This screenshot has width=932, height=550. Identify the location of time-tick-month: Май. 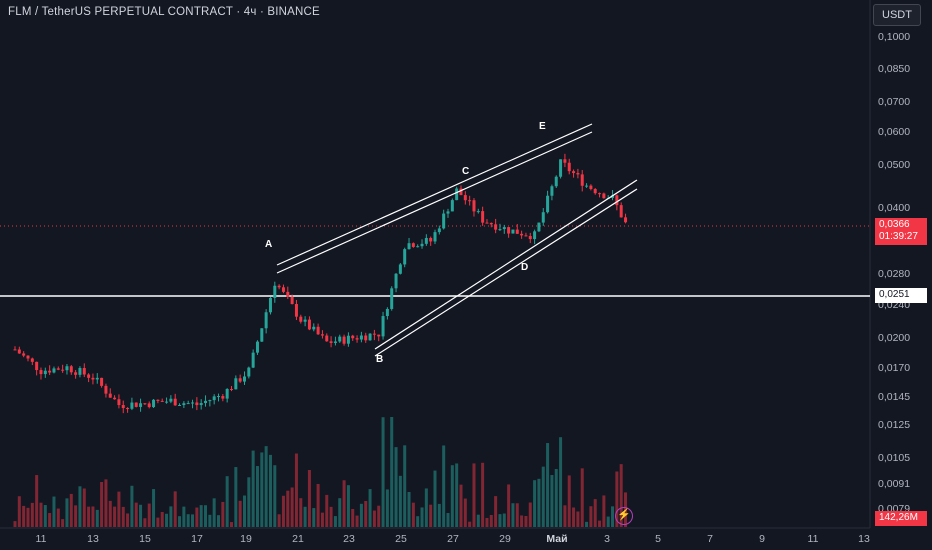
(556, 539).